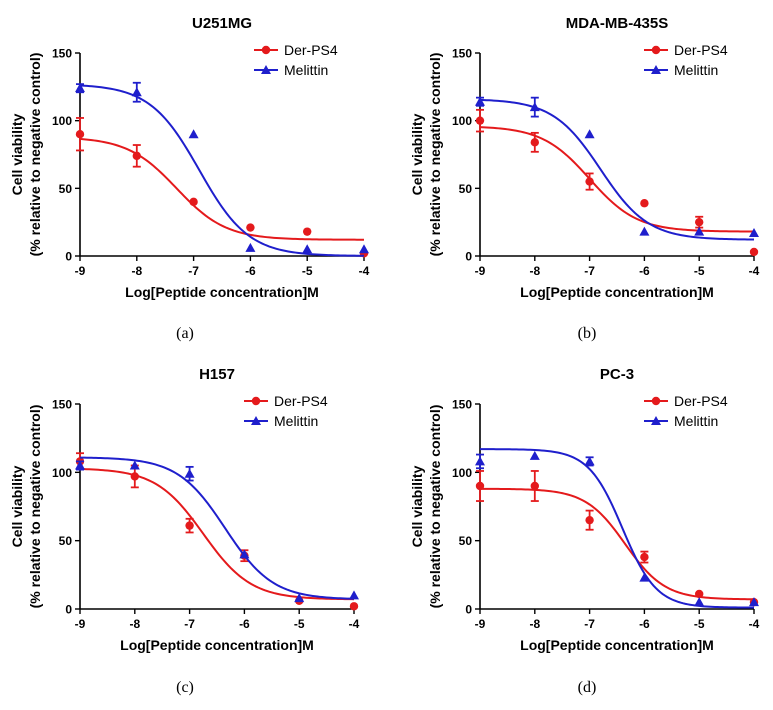 The height and width of the screenshot is (710, 773). Describe the element at coordinates (587, 333) in the screenshot. I see `panel-caption: (b)` at that location.